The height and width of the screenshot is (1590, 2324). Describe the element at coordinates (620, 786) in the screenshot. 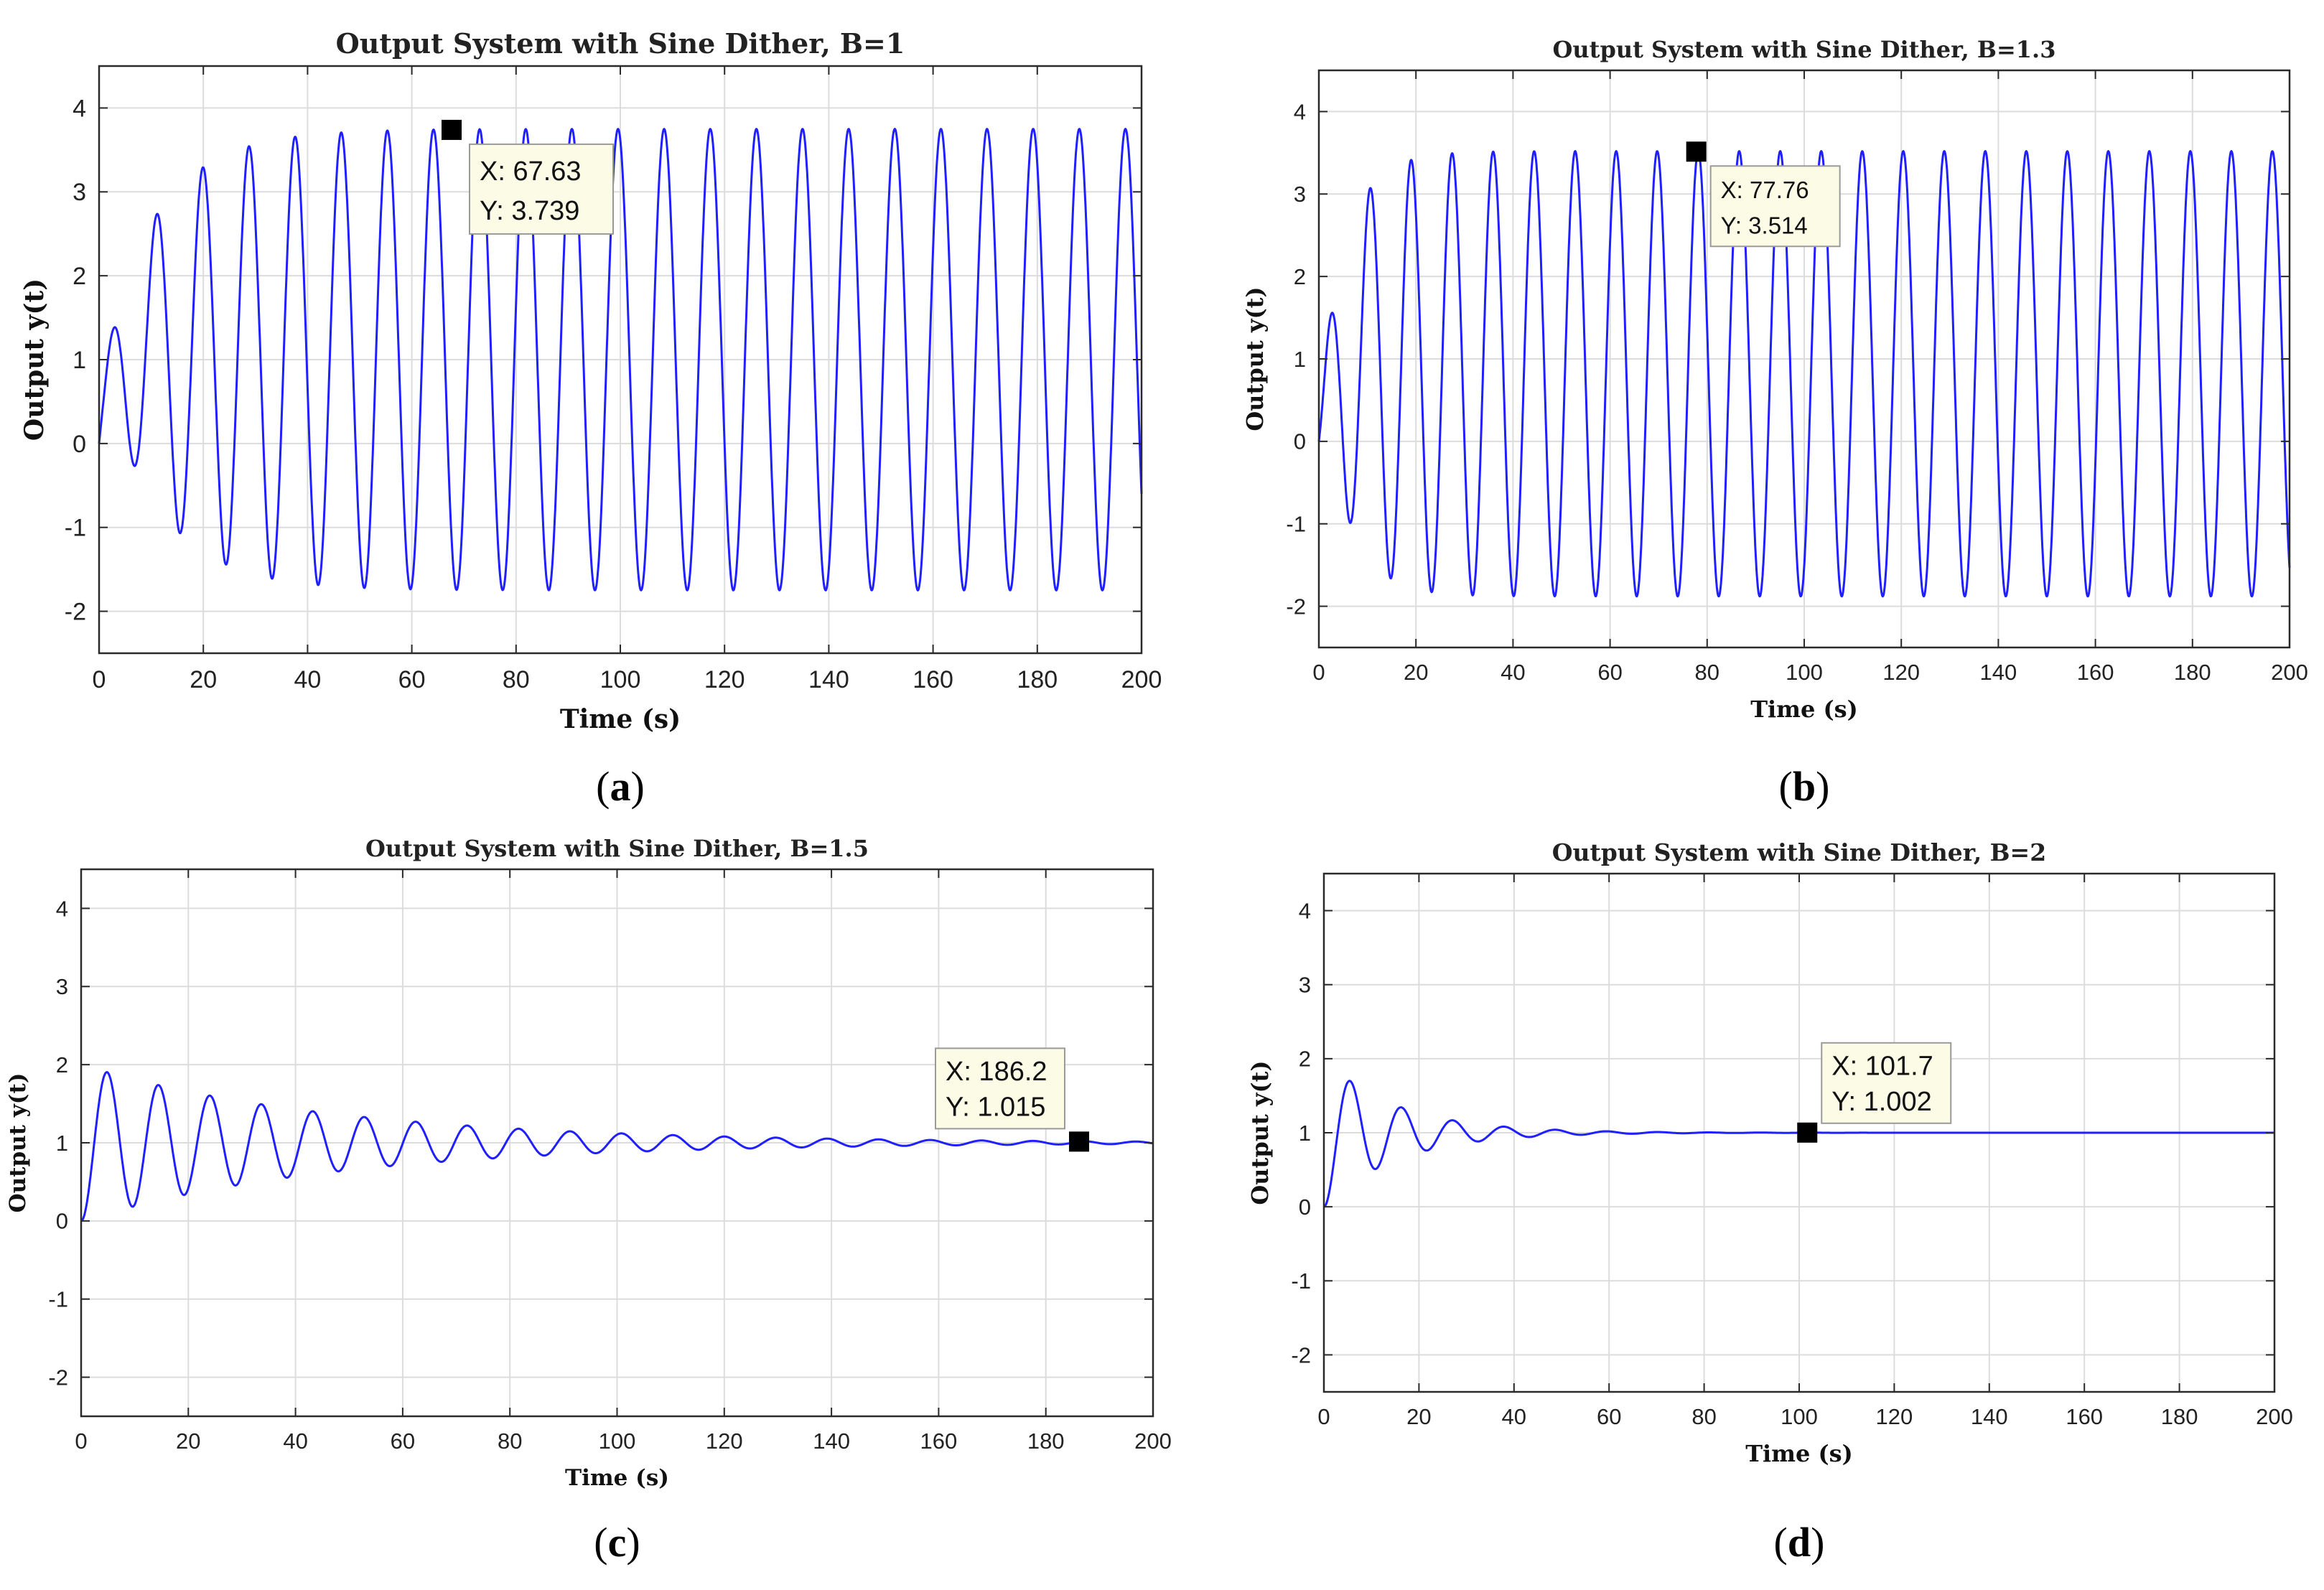

I see `panel-caption: (a)` at that location.